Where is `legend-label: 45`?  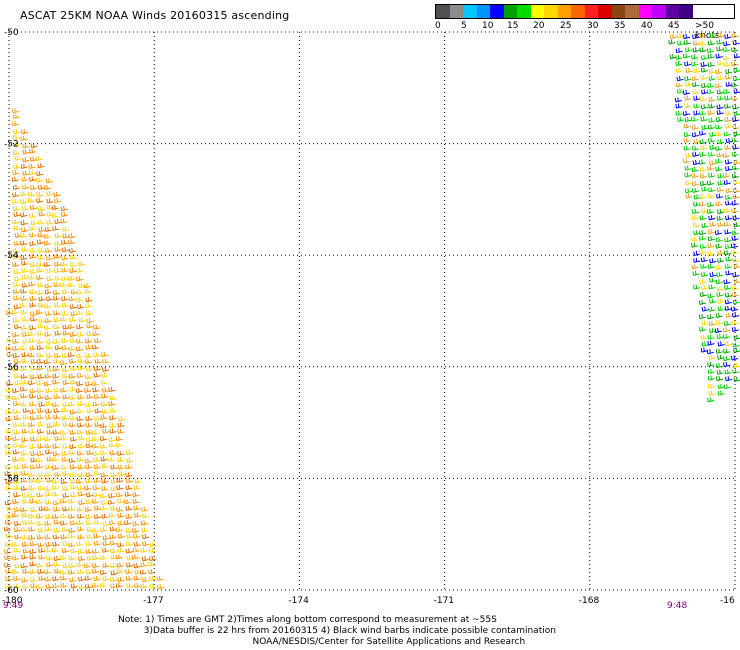 legend-label: 45 is located at coordinates (674, 26).